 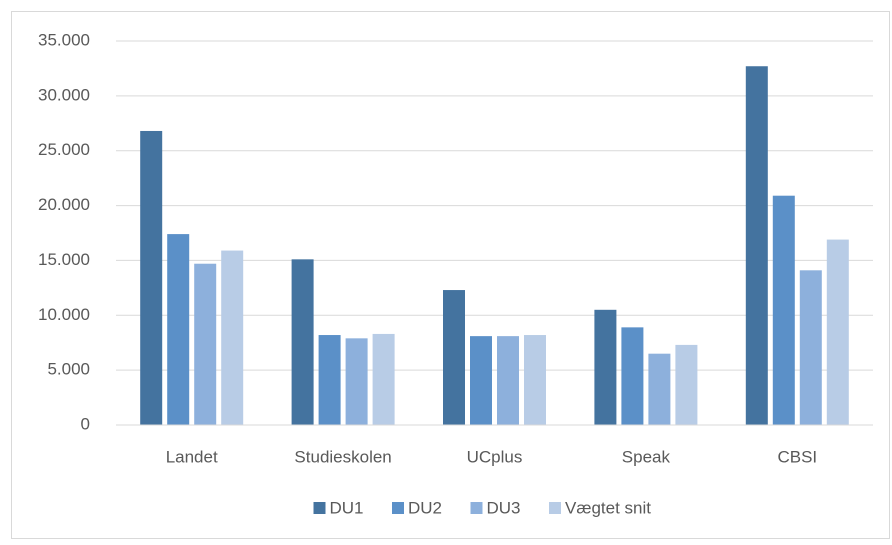 What do you see at coordinates (64, 204) in the screenshot?
I see `y-tick-label: 20.000` at bounding box center [64, 204].